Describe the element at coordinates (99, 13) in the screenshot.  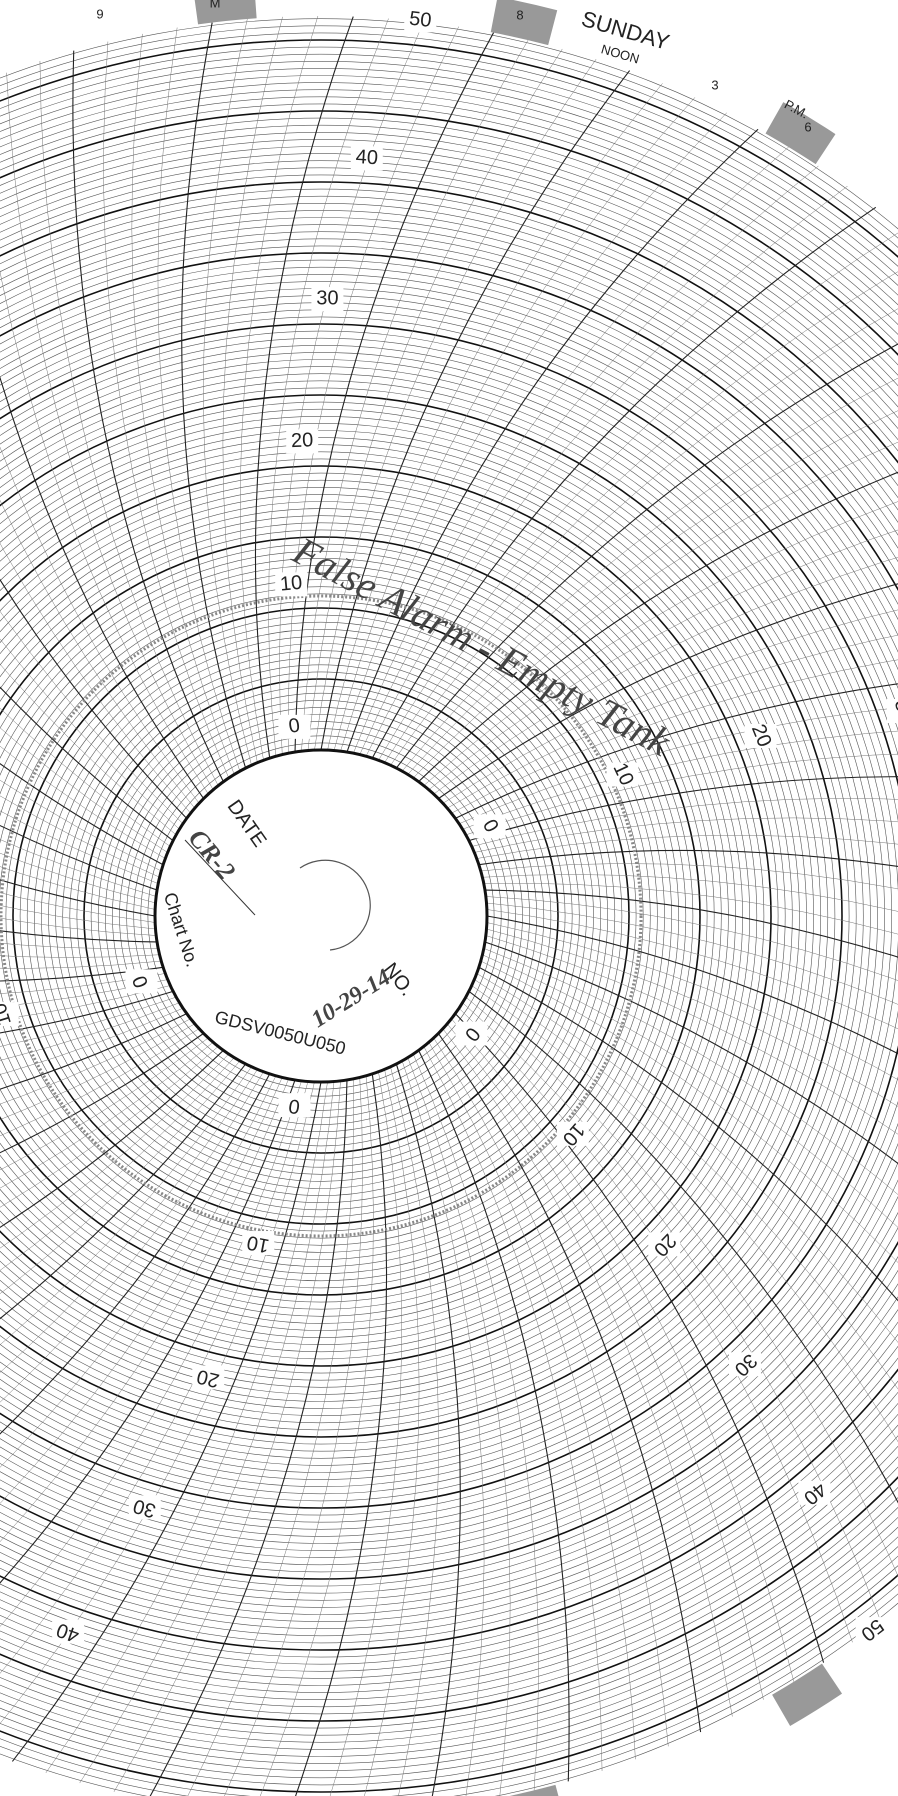
I see `hour-label: 9` at that location.